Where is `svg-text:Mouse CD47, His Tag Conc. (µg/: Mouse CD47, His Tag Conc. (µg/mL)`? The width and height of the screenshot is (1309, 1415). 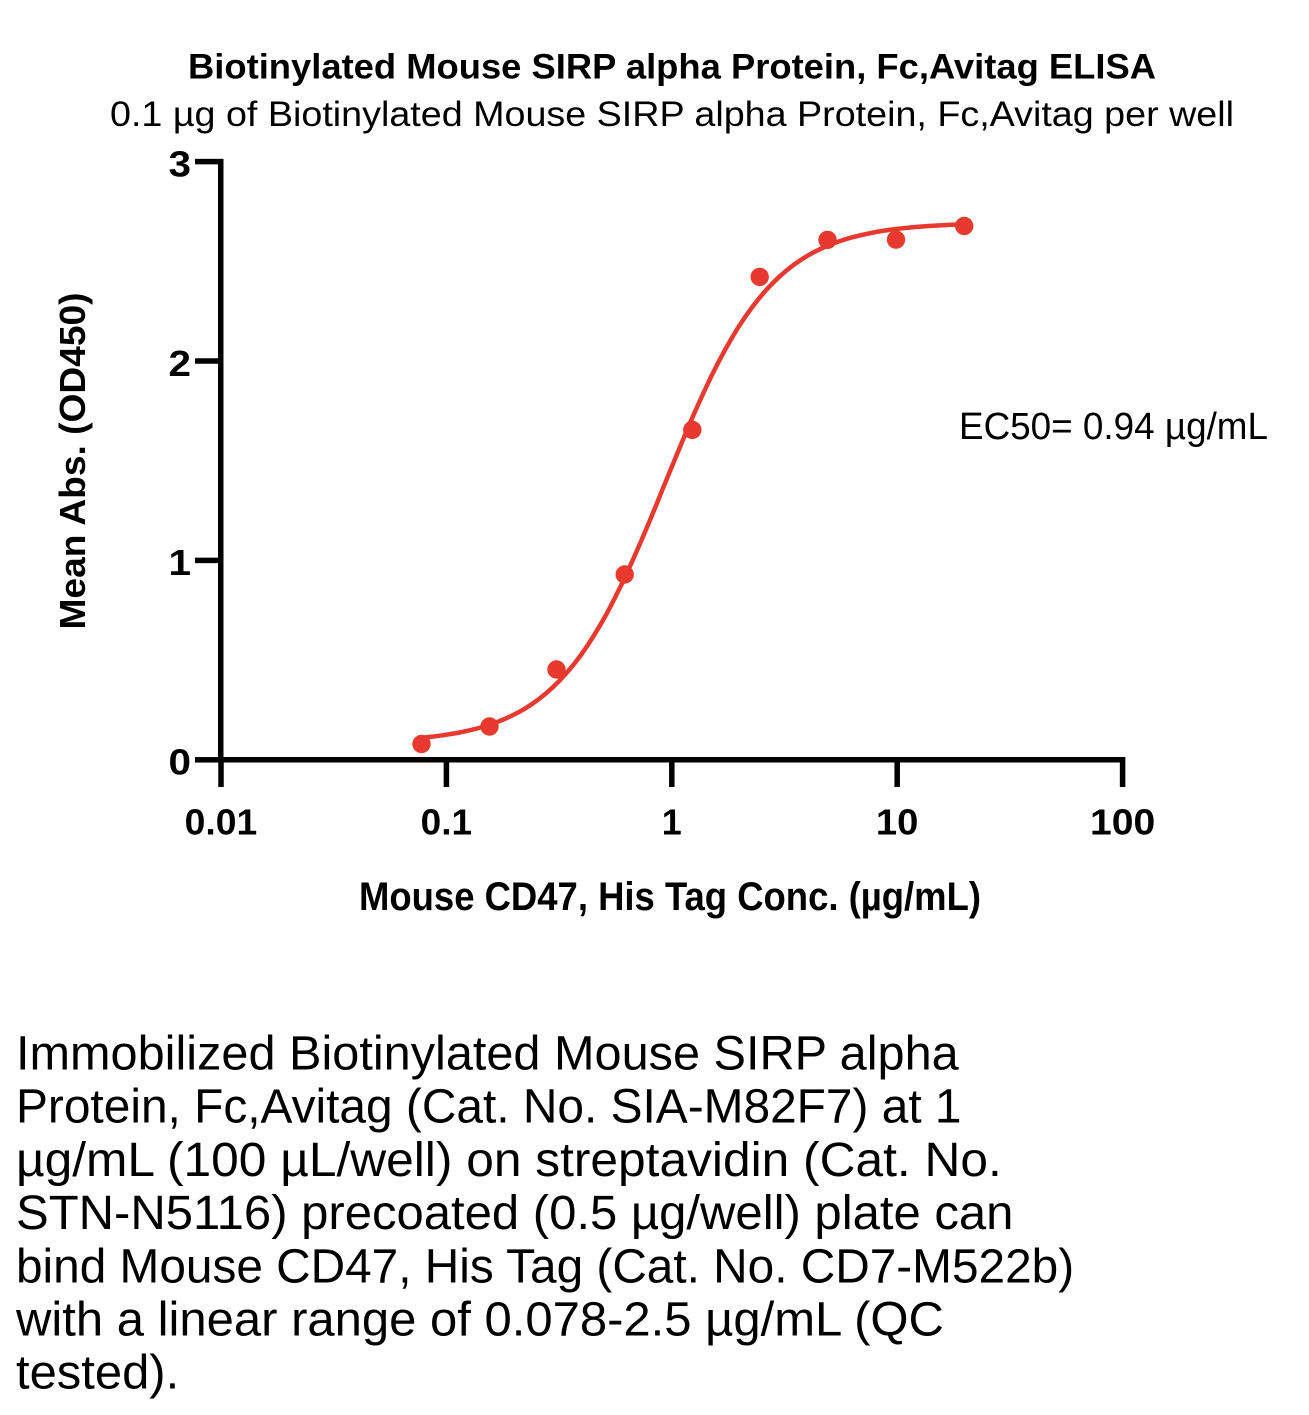
svg-text:Mouse CD47, His Tag Conc. (µg/: Mouse CD47, His Tag Conc. (µg/mL) is located at coordinates (670, 897).